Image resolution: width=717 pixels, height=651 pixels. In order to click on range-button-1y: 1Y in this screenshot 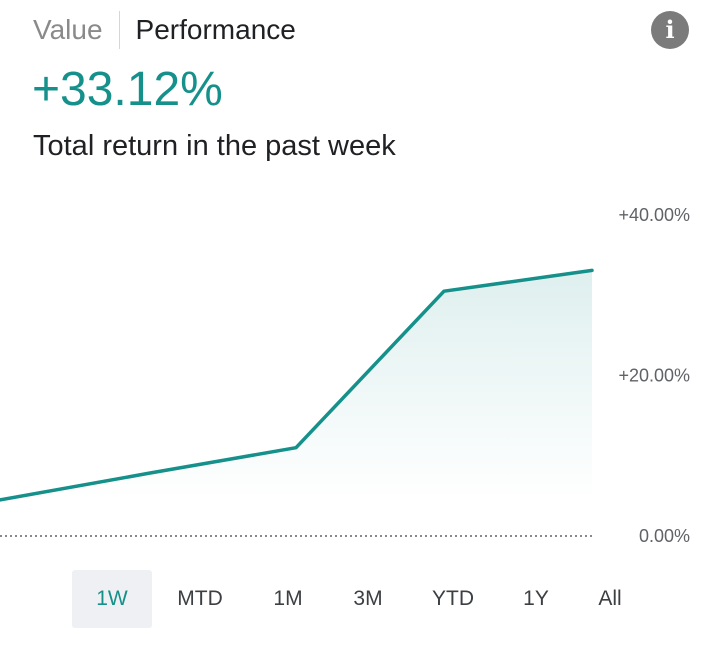, I will do `click(536, 598)`.